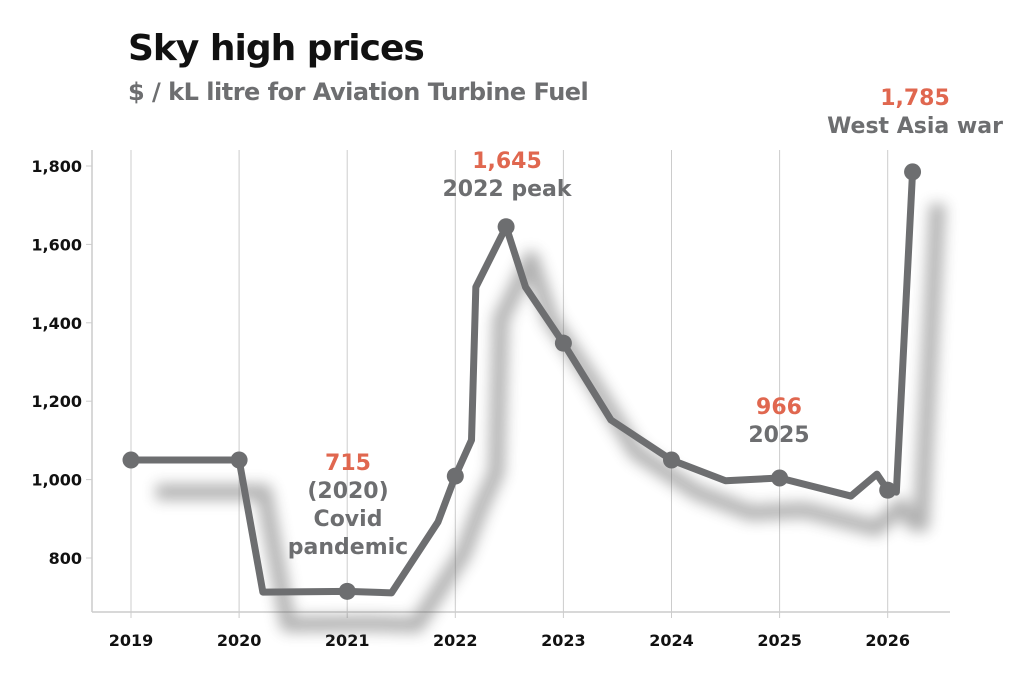 The width and height of the screenshot is (1032, 689). I want to click on x-tick-label: 2020, so click(239, 640).